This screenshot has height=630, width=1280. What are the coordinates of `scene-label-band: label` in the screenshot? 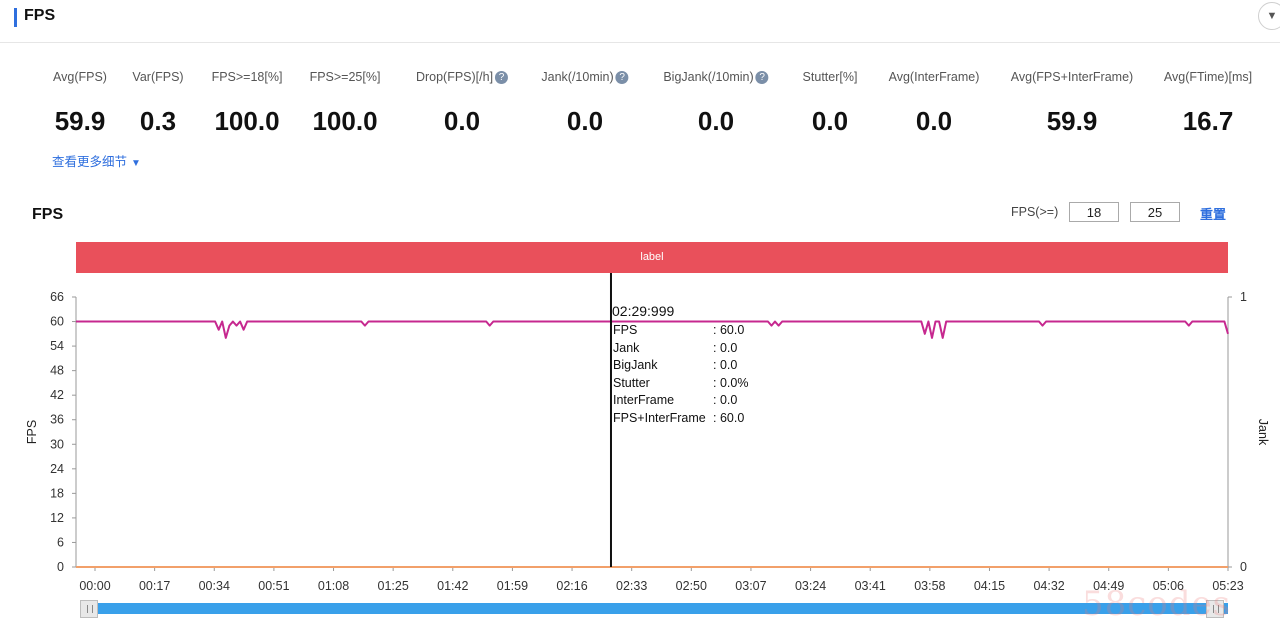 It's located at (652, 257).